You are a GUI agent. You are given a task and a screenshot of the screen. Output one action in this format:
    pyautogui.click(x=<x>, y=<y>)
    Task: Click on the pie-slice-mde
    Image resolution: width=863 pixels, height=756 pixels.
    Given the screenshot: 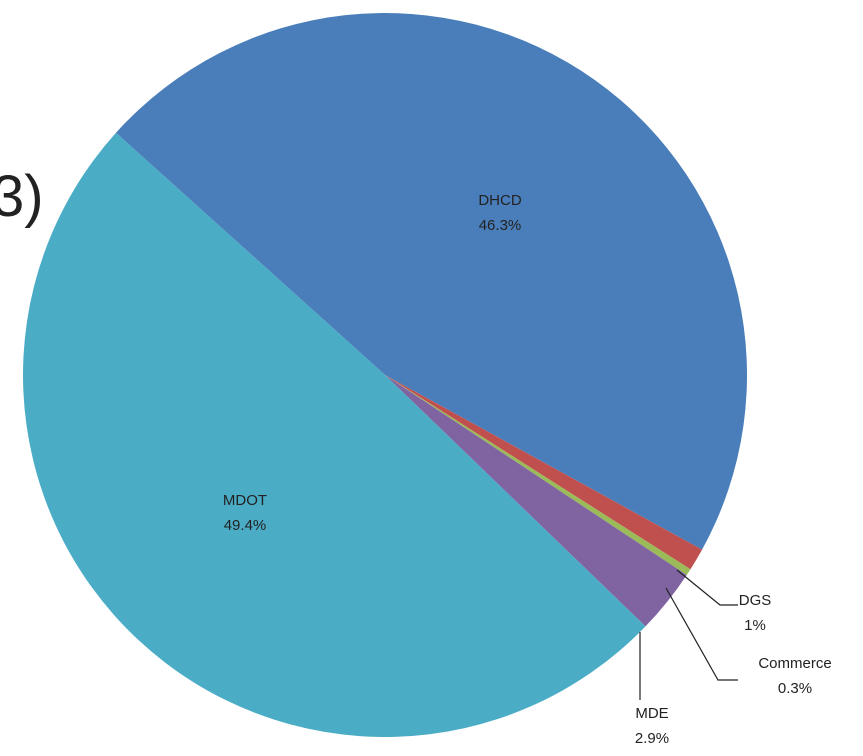 What is the action you would take?
    pyautogui.click(x=536, y=501)
    